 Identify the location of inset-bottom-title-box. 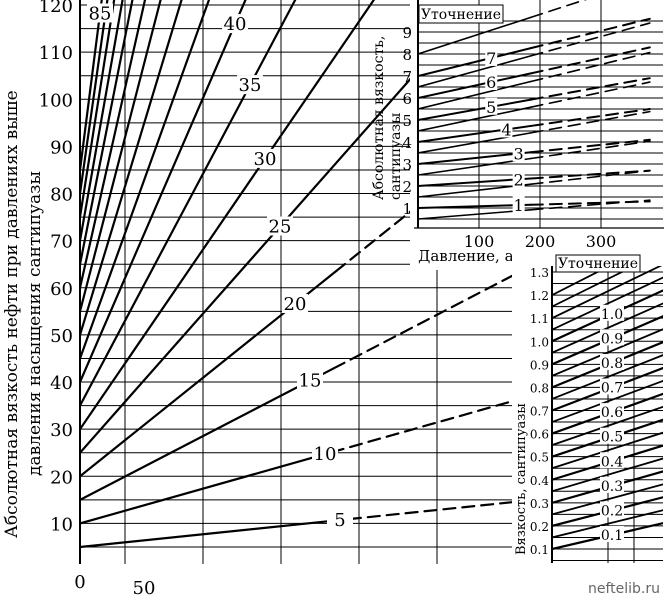
(598, 263).